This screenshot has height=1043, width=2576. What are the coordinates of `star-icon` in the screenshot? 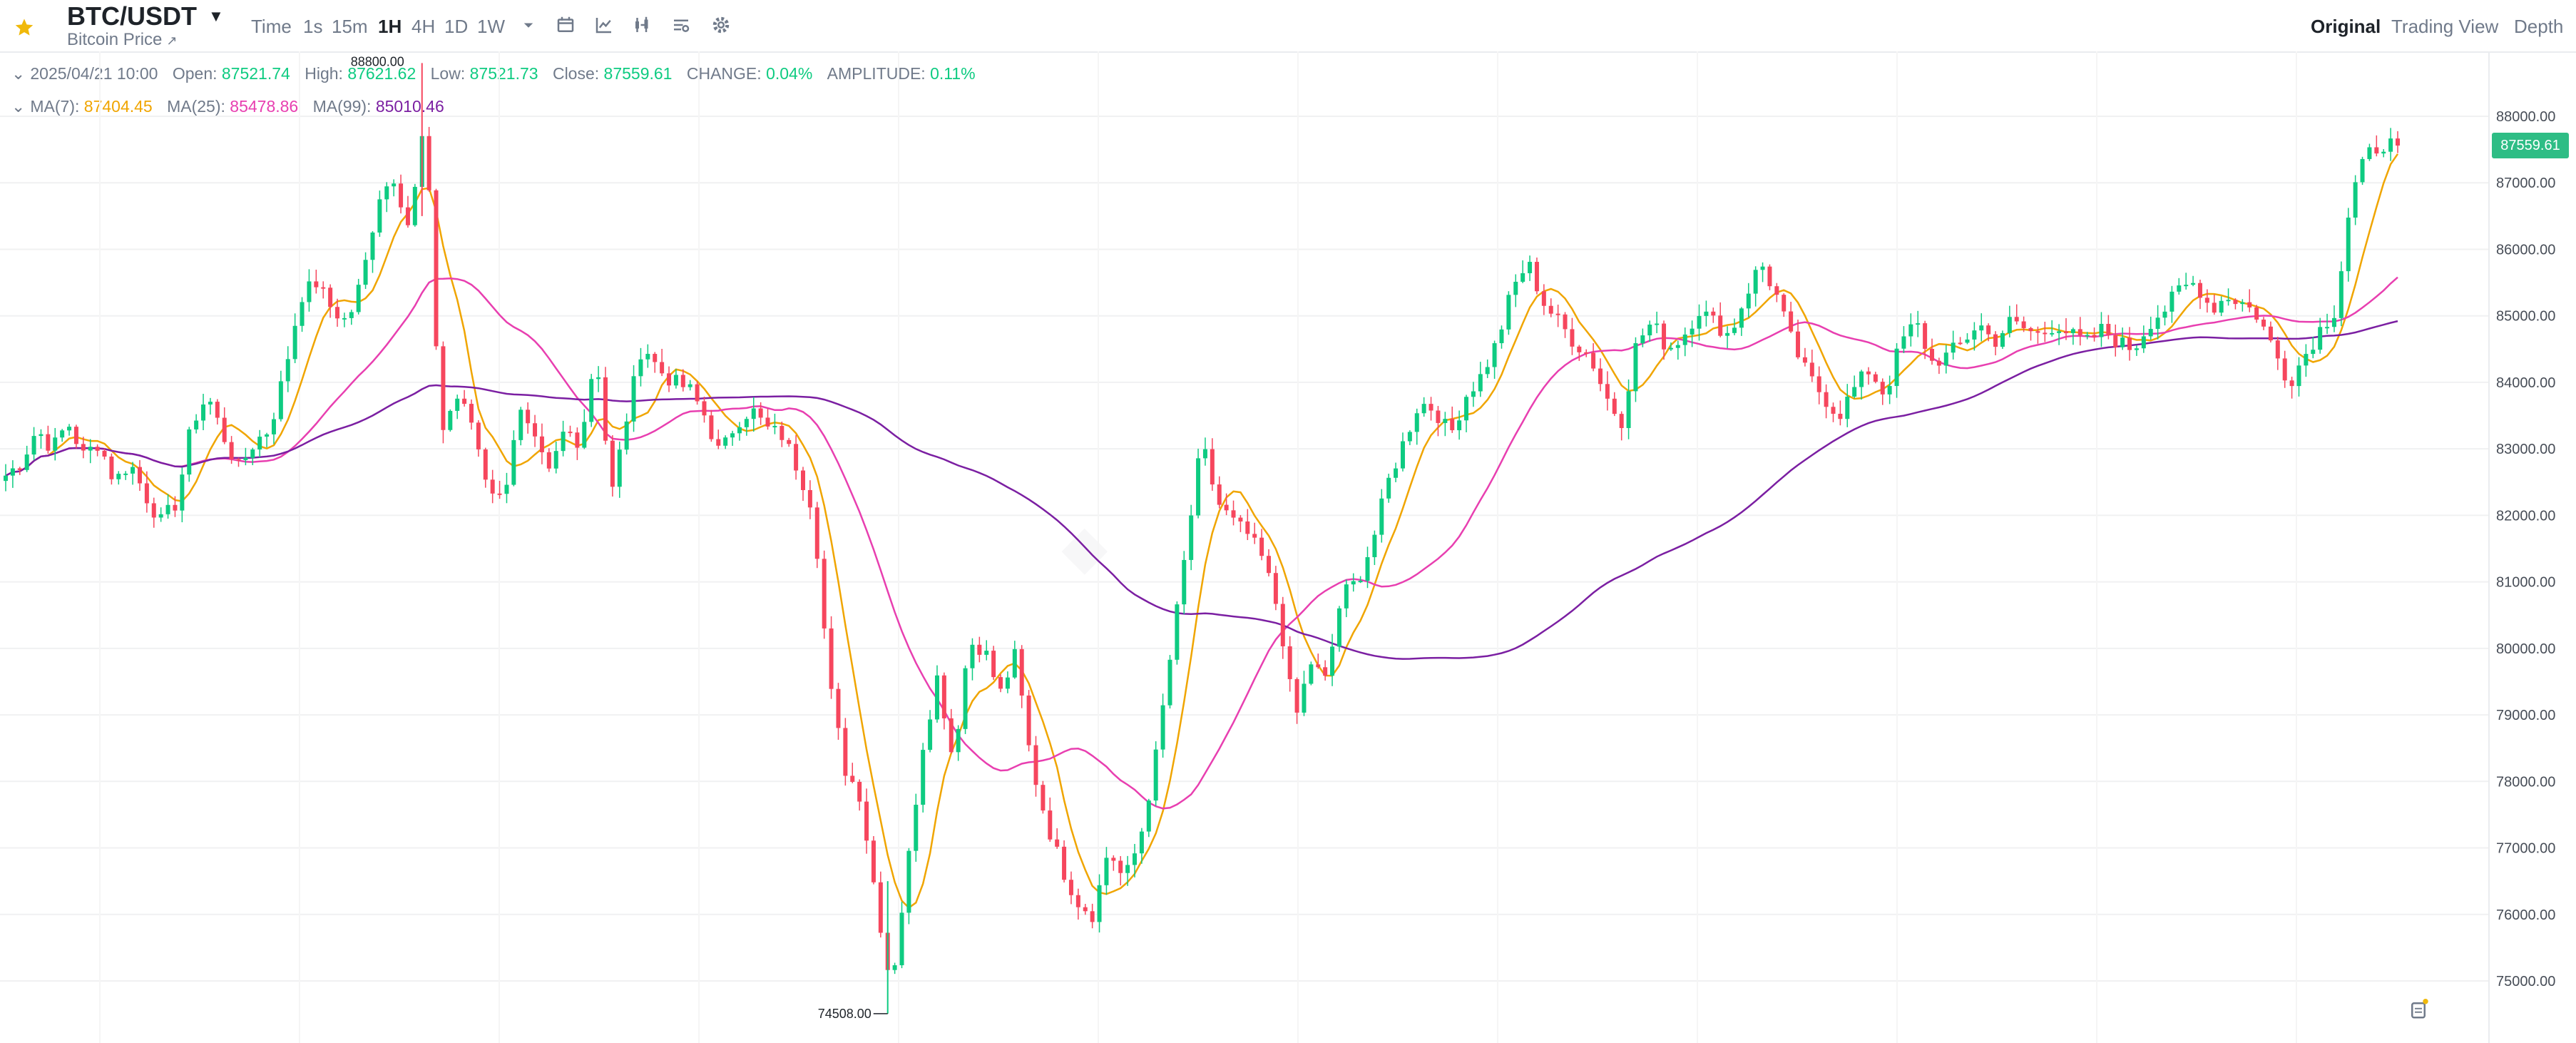 It's located at (24, 27).